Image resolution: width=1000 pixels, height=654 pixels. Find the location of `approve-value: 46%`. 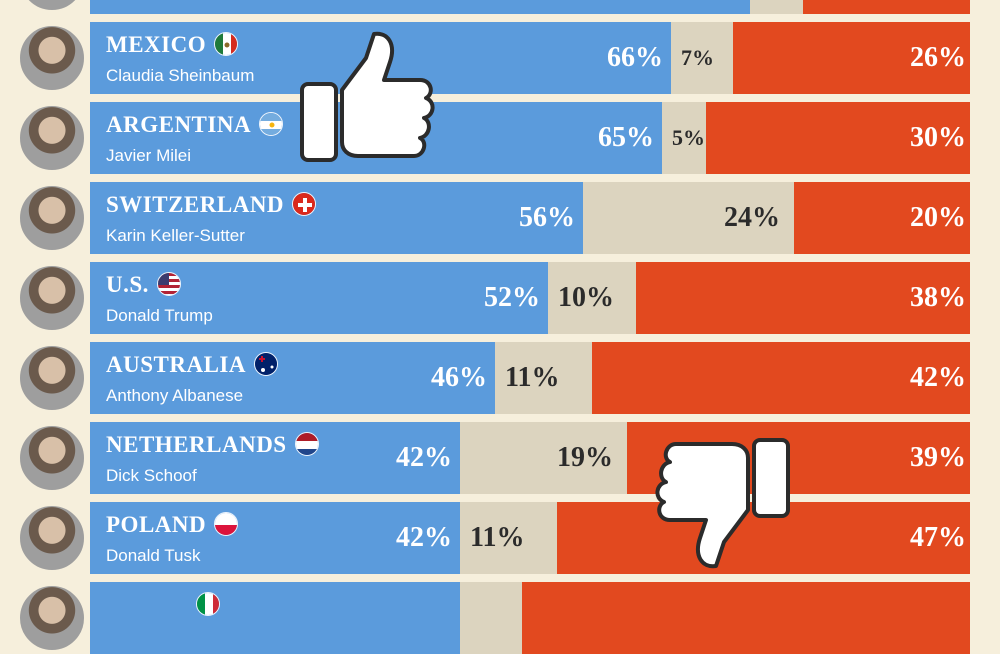

approve-value: 46% is located at coordinates (459, 377).